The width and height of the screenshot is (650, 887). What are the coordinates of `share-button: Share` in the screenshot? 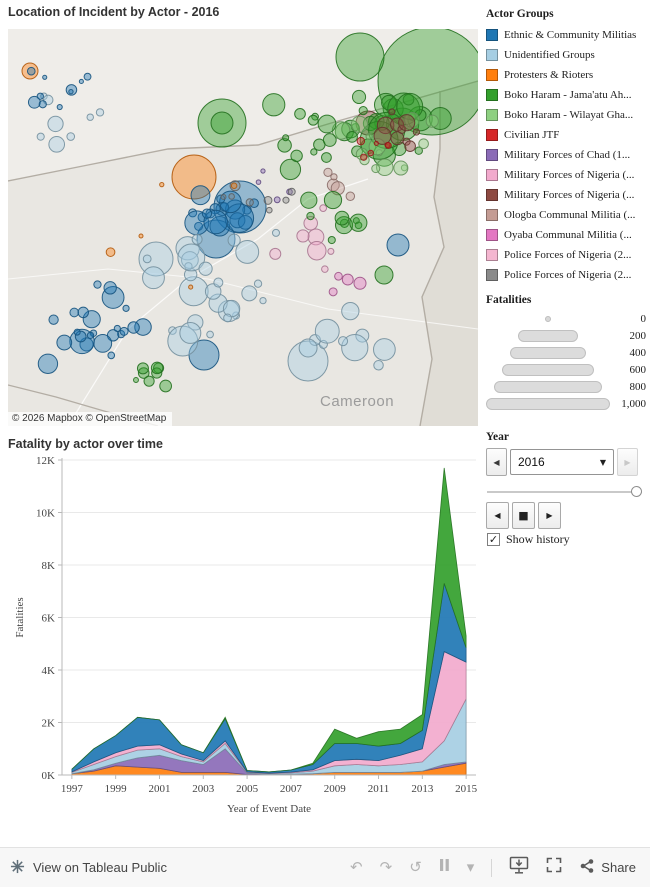 It's located at (607, 867).